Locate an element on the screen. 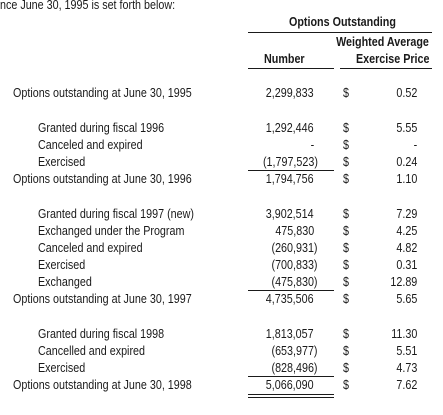 Image resolution: width=443 pixels, height=415 pixels. row-price: 4.82 is located at coordinates (406, 248).